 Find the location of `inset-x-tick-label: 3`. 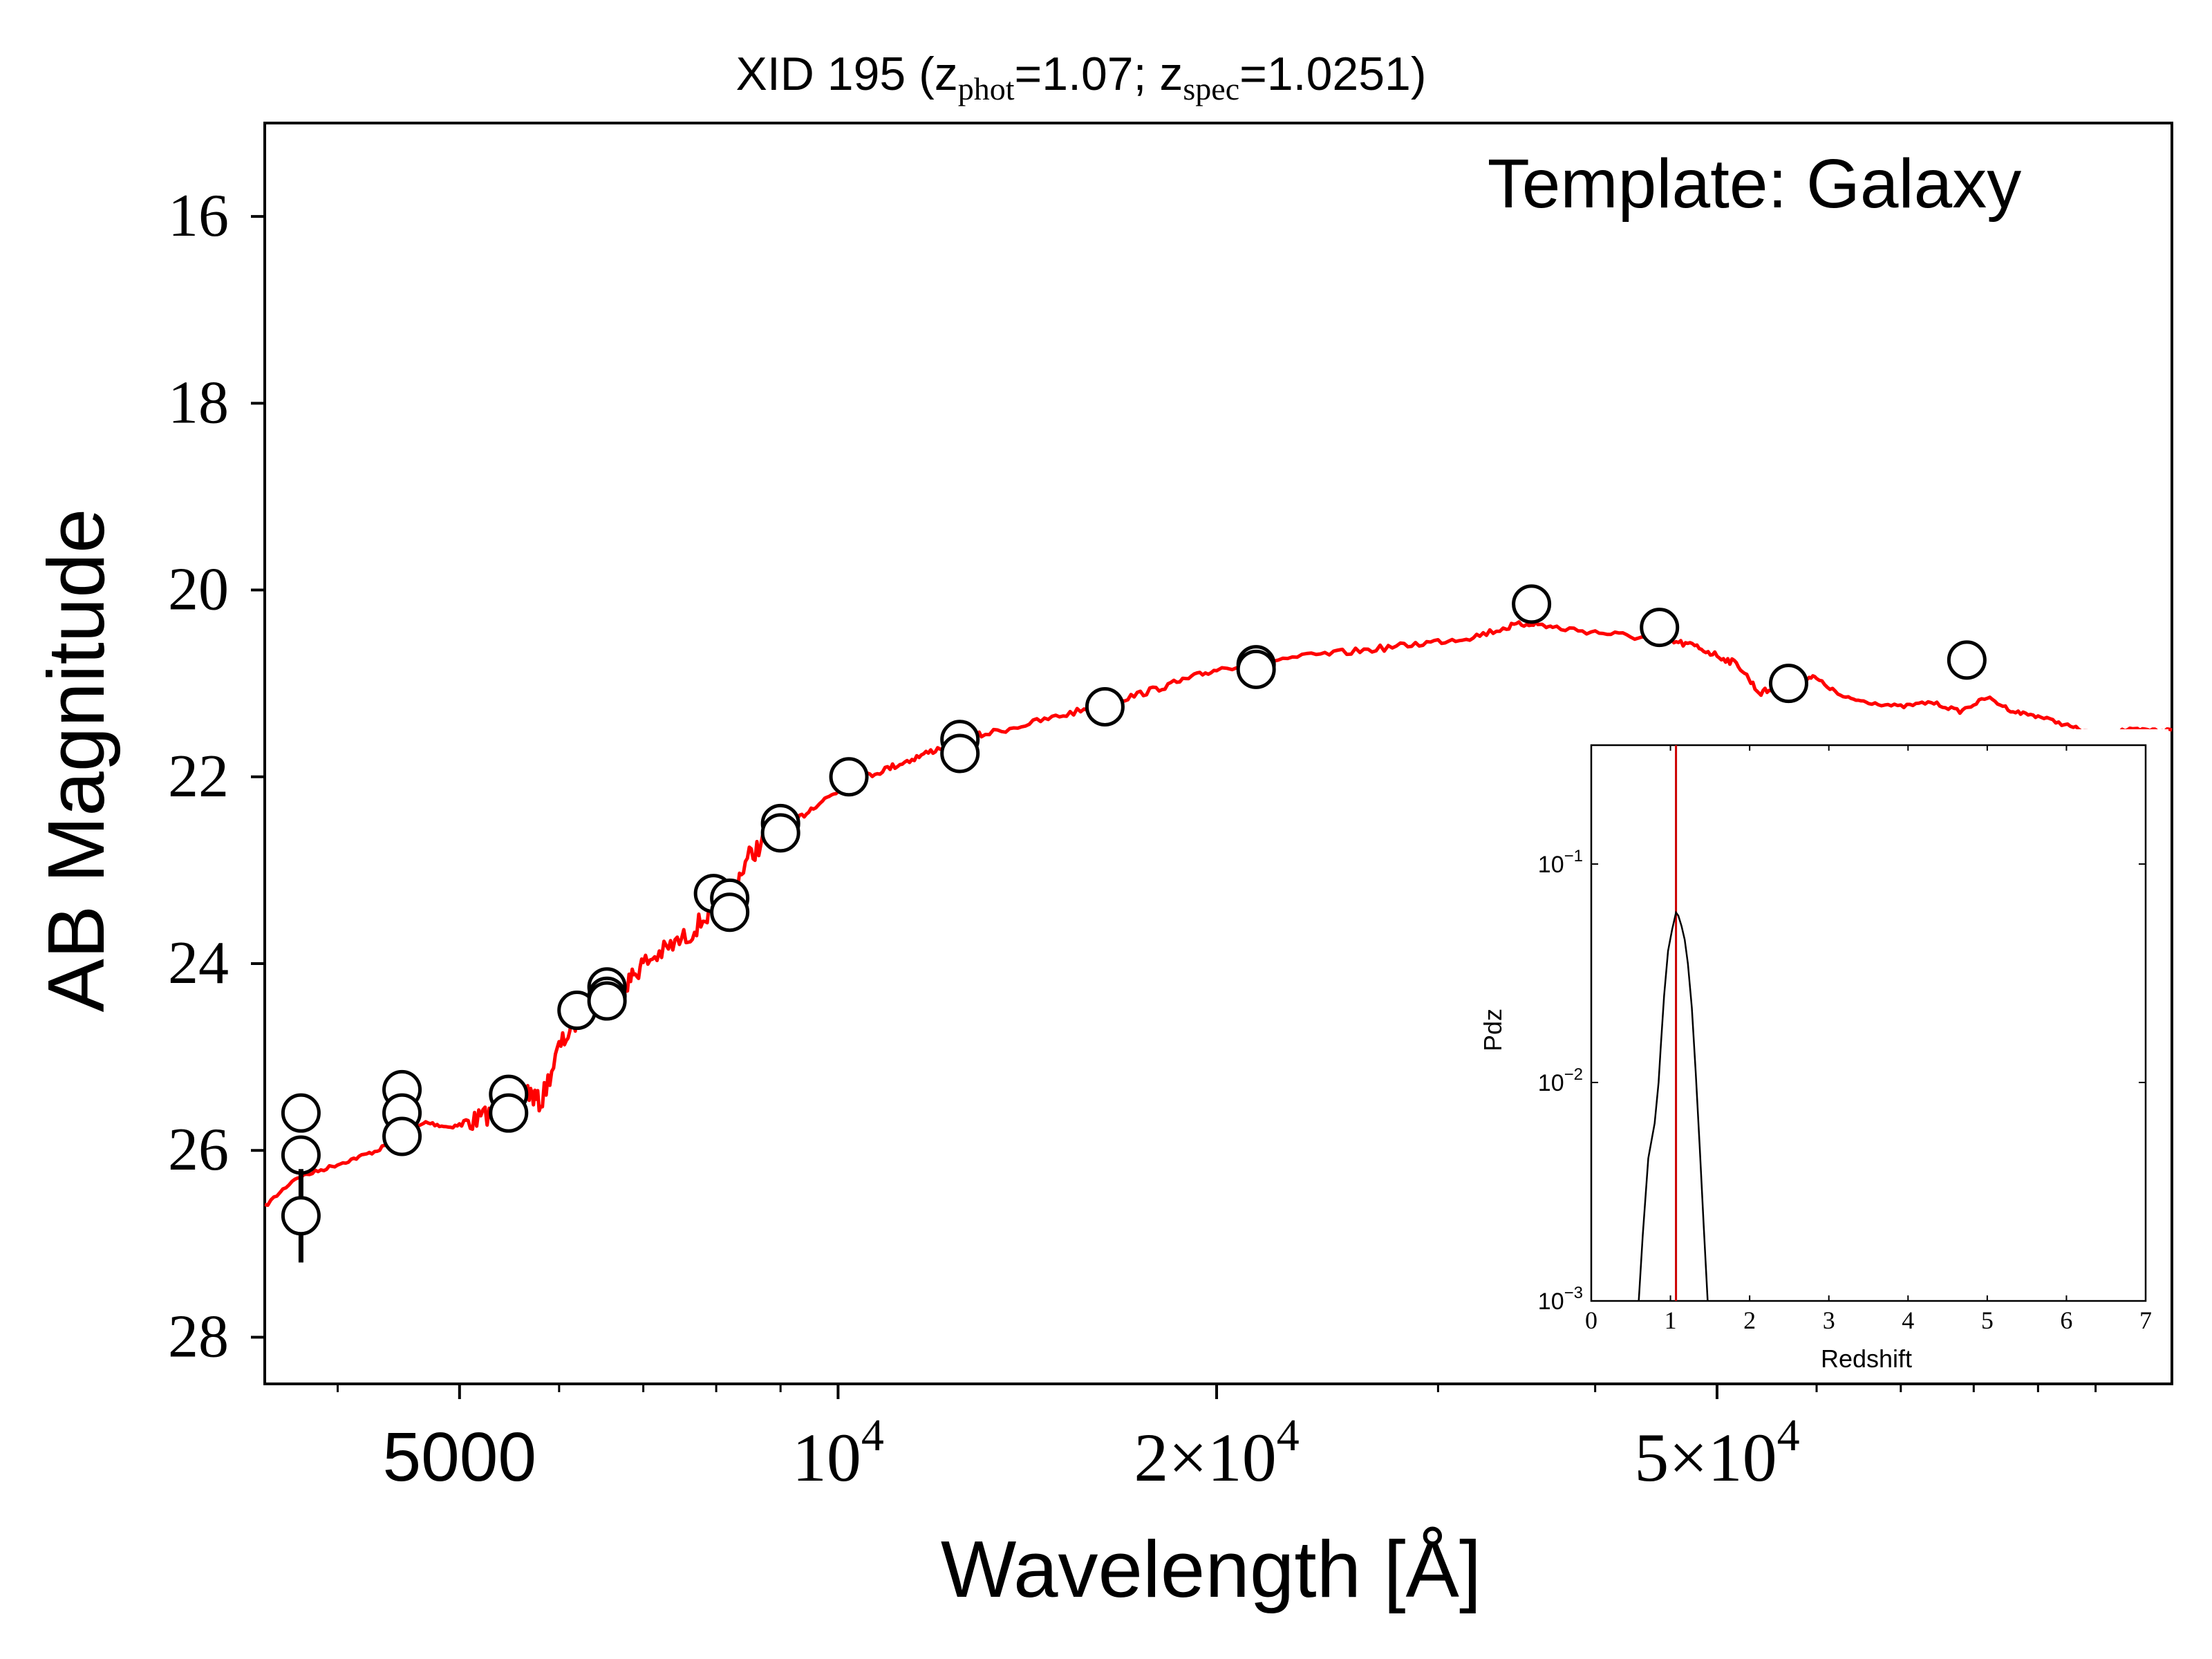

inset-x-tick-label: 3 is located at coordinates (1829, 1320).